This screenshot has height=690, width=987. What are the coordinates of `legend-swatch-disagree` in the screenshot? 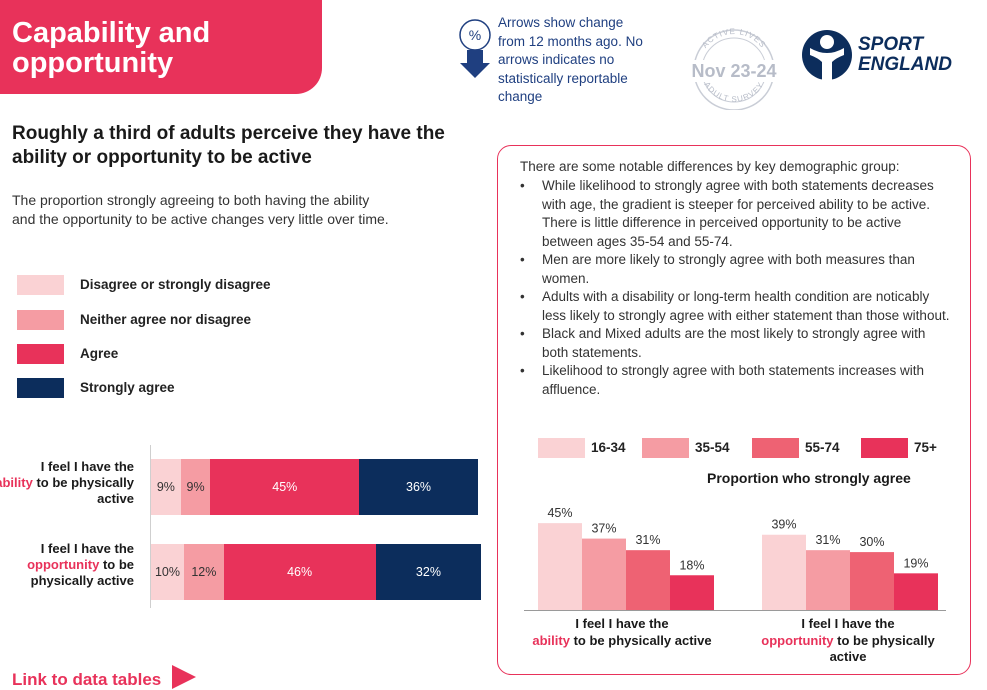 It's located at (40, 285).